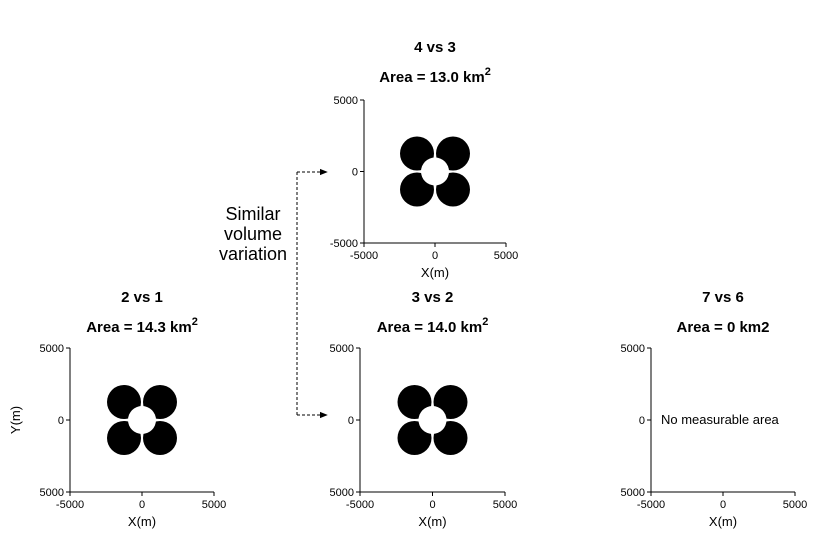  What do you see at coordinates (253, 254) in the screenshot?
I see `annotation-line-3: variation` at bounding box center [253, 254].